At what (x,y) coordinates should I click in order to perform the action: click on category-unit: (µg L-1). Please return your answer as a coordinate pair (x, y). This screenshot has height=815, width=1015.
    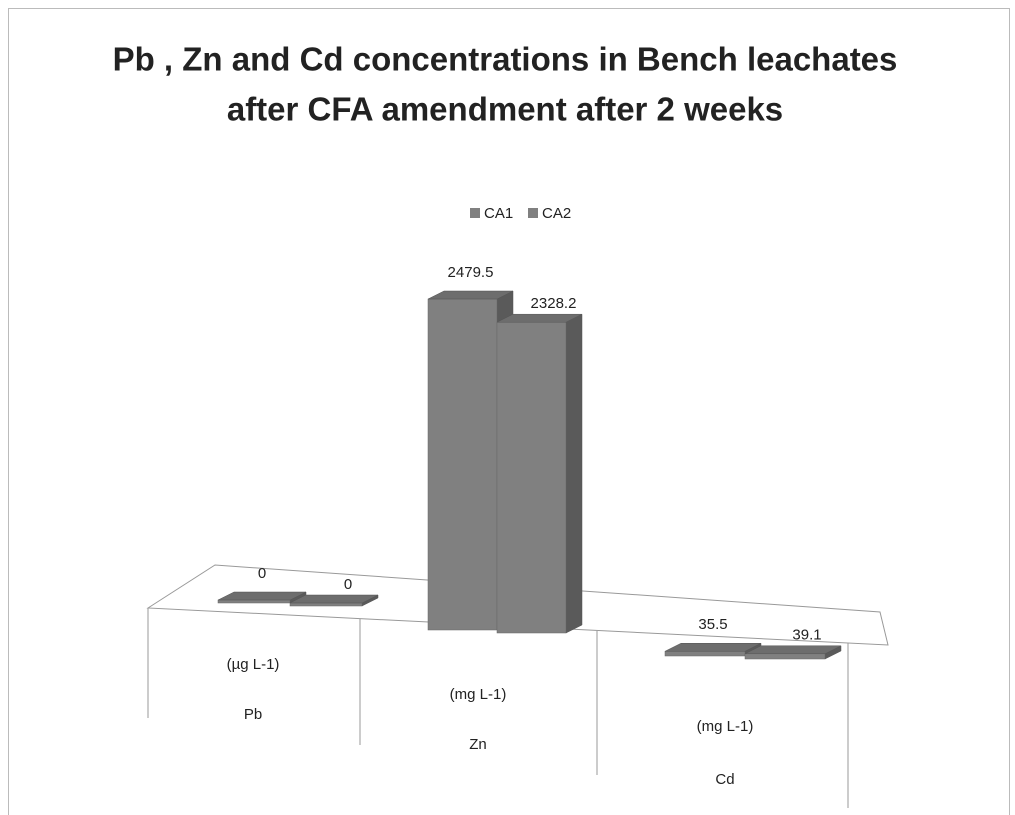
    Looking at the image, I should click on (253, 664).